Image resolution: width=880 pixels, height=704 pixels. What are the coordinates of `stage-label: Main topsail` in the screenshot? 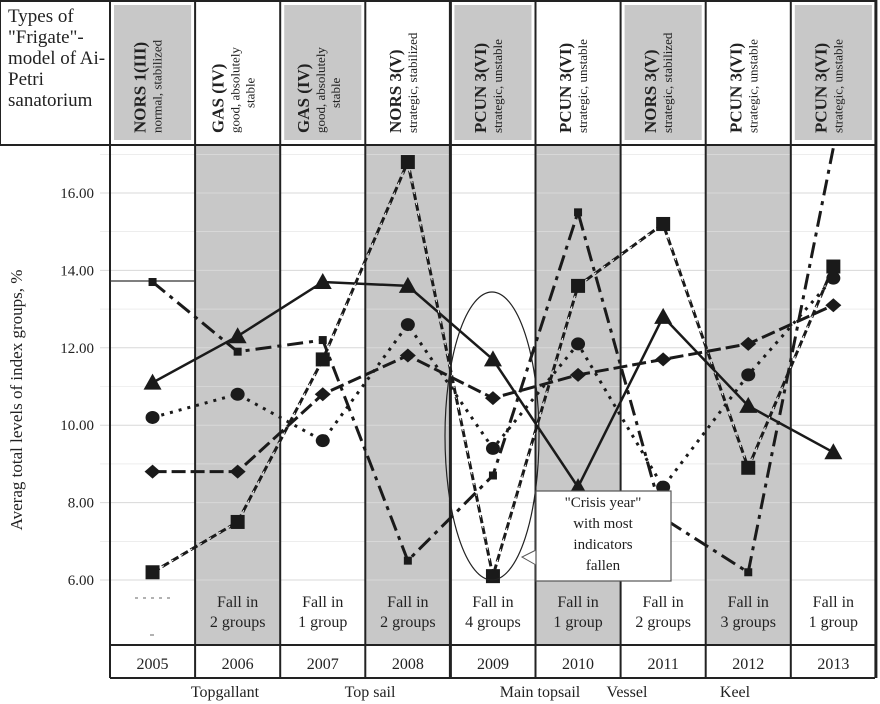 It's located at (540, 692).